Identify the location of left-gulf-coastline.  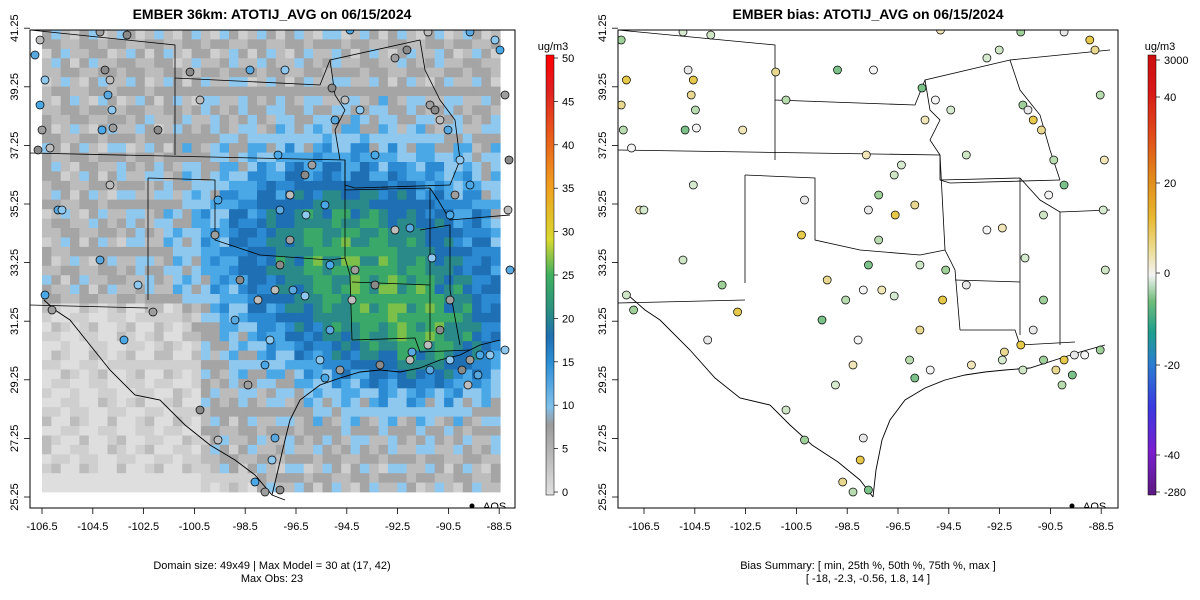
(386, 417).